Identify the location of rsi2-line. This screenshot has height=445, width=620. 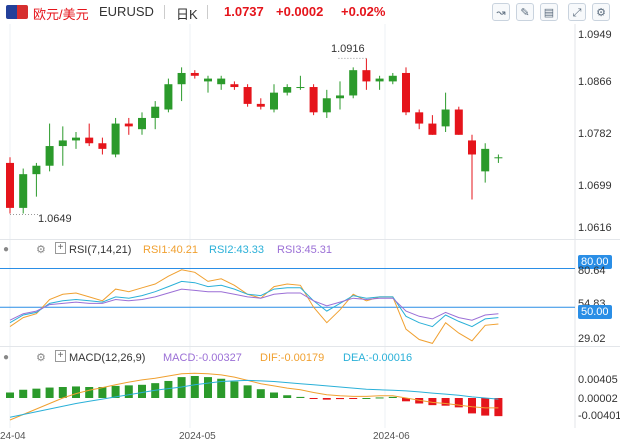
(254, 304).